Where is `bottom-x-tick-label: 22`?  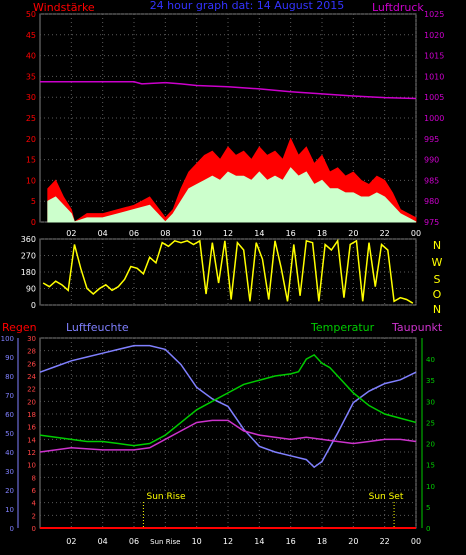 bottom-x-tick-label: 22 is located at coordinates (385, 541).